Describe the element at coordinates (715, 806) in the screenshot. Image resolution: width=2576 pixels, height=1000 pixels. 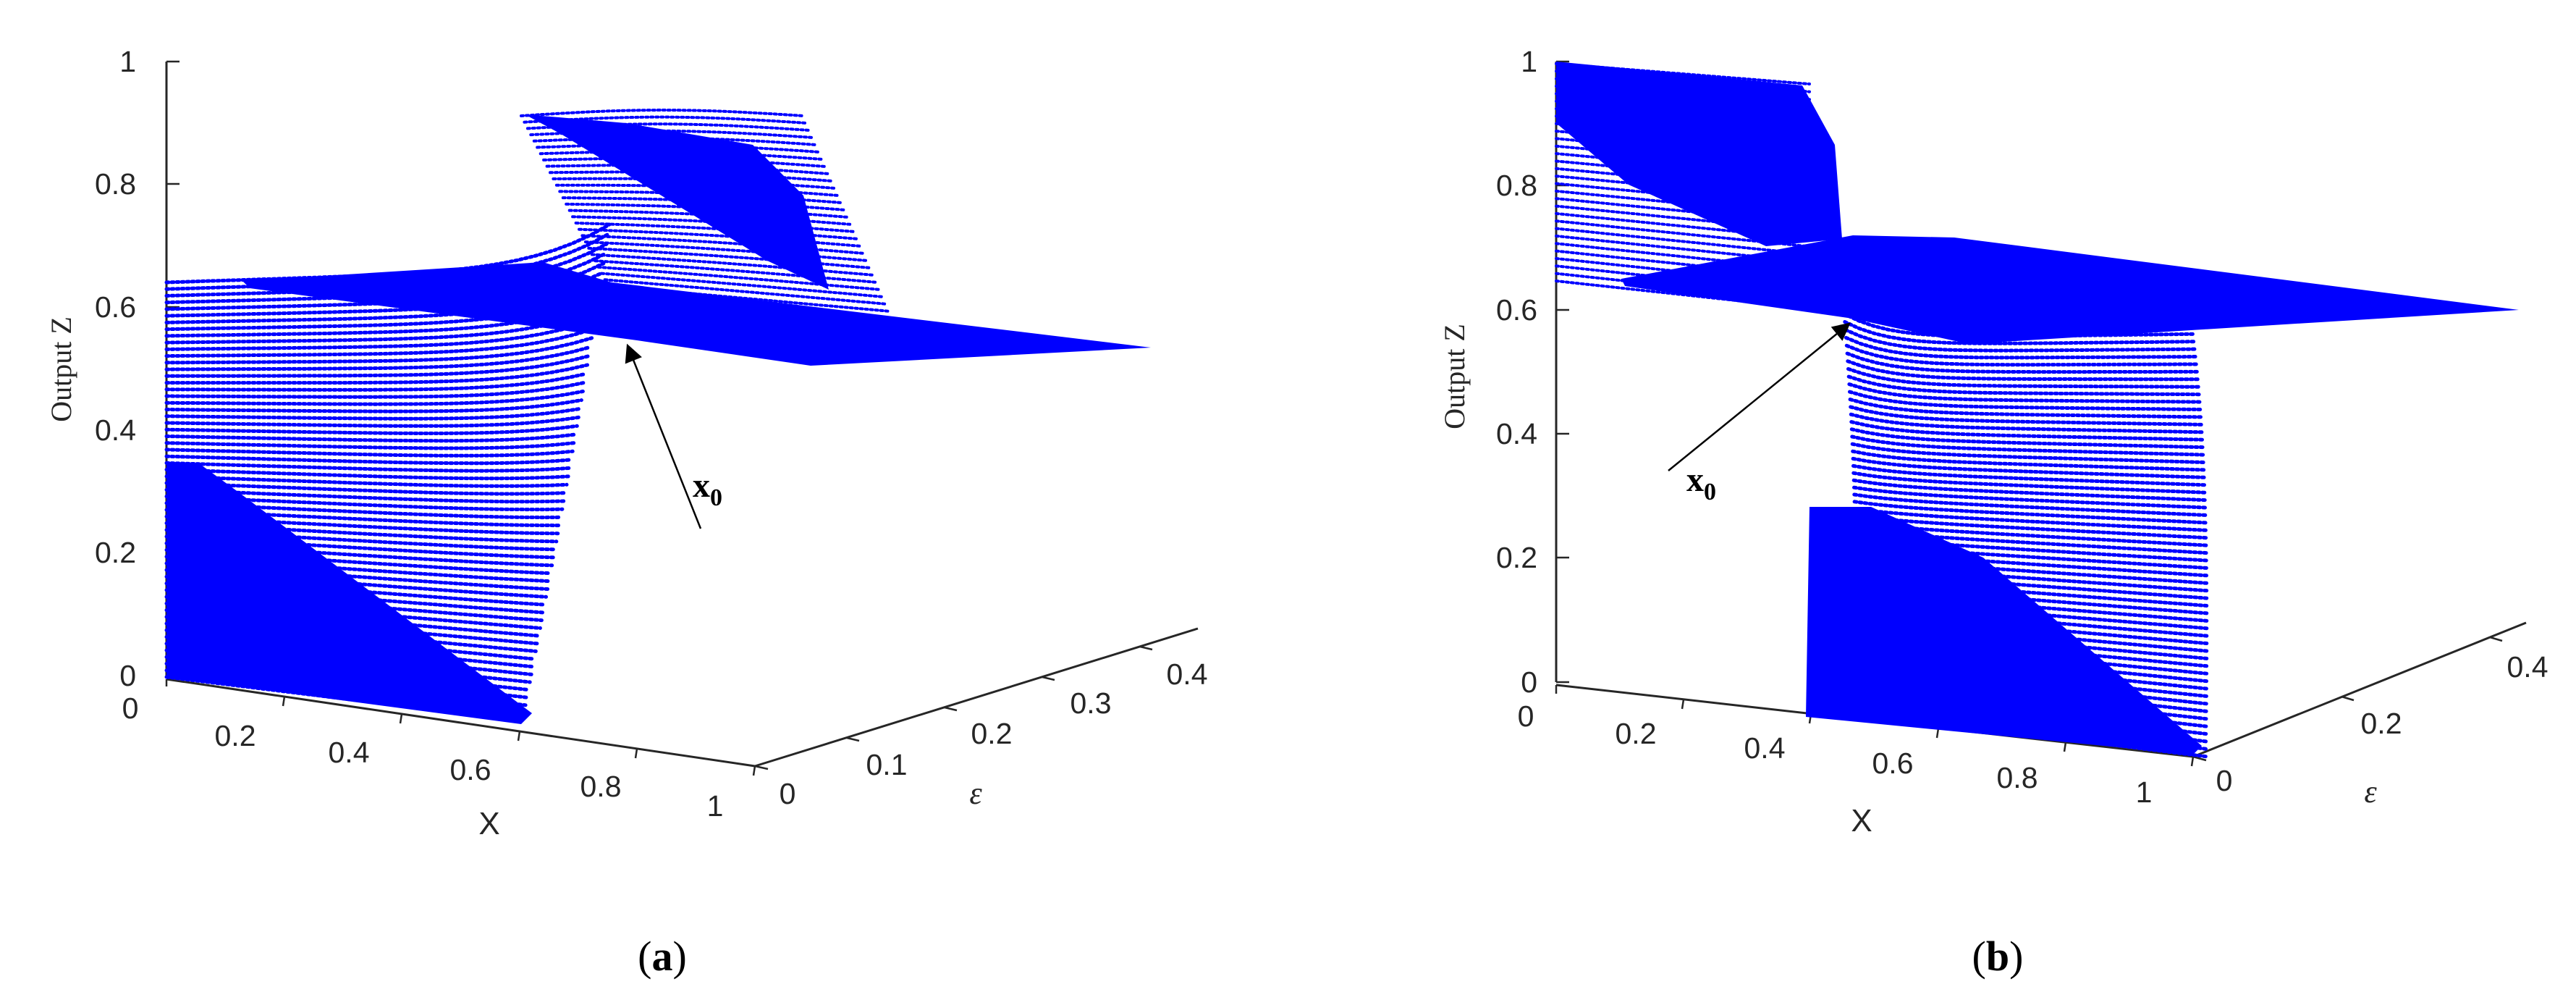
I see `x-tick-label-a: 1` at that location.